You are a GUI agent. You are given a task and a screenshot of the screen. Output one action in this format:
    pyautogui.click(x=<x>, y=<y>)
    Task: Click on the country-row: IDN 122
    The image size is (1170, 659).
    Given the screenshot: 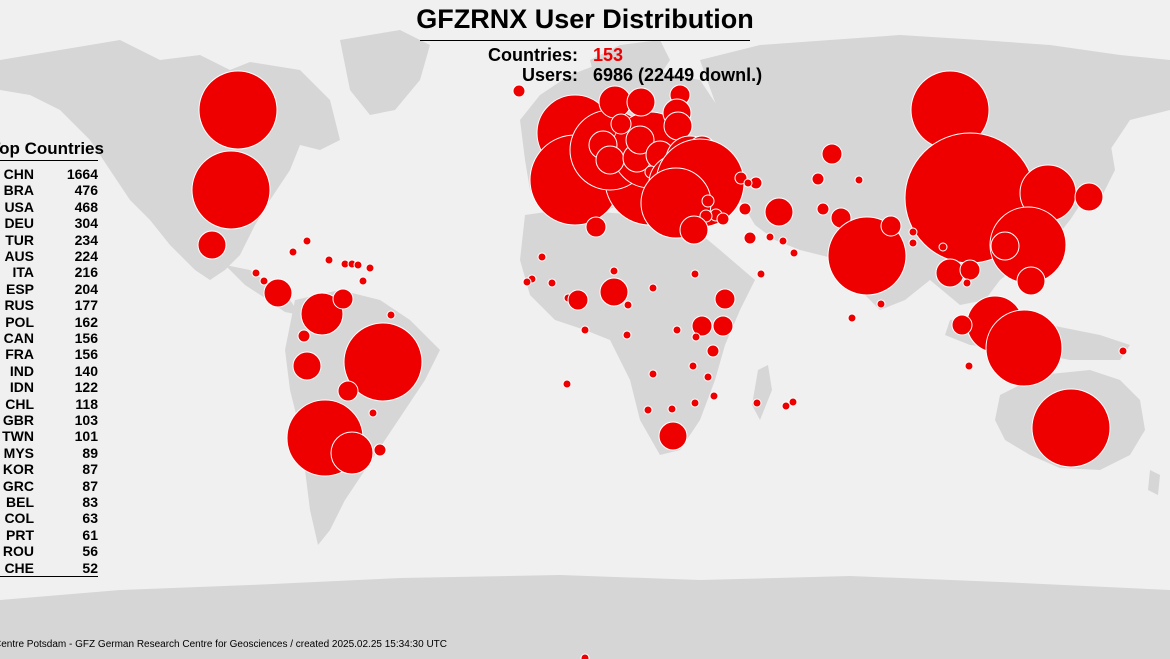 What is the action you would take?
    pyautogui.click(x=49, y=387)
    